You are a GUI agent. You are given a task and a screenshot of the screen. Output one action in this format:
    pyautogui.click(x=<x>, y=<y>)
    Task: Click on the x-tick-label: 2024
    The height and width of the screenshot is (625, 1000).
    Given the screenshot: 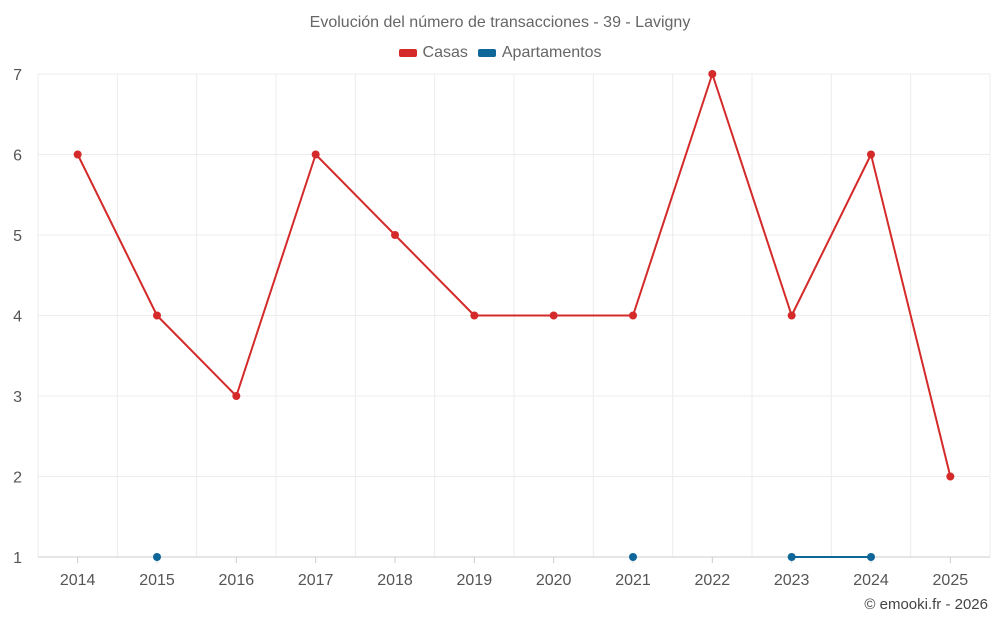 What is the action you would take?
    pyautogui.click(x=871, y=580)
    